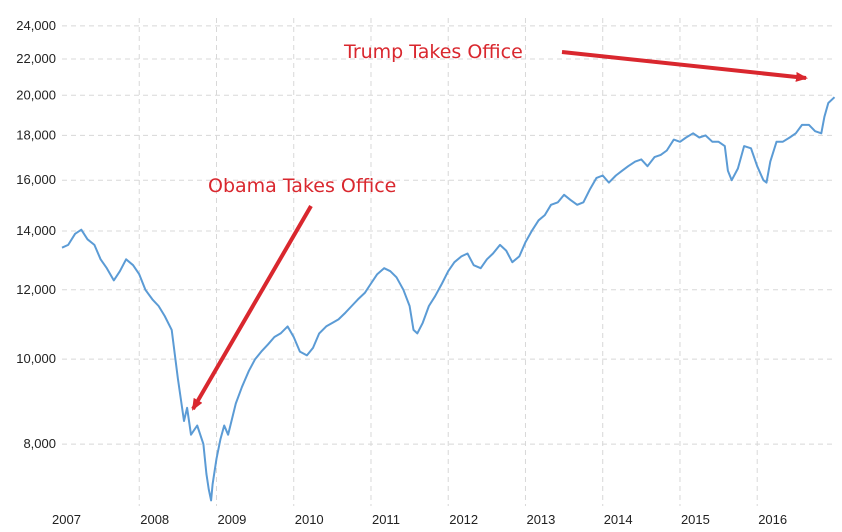  Describe the element at coordinates (419, 519) in the screenshot. I see `x-axis-tick-labels: 2007 2008 2009 2010 2011 2012 2013 2014 2015 2016` at that location.